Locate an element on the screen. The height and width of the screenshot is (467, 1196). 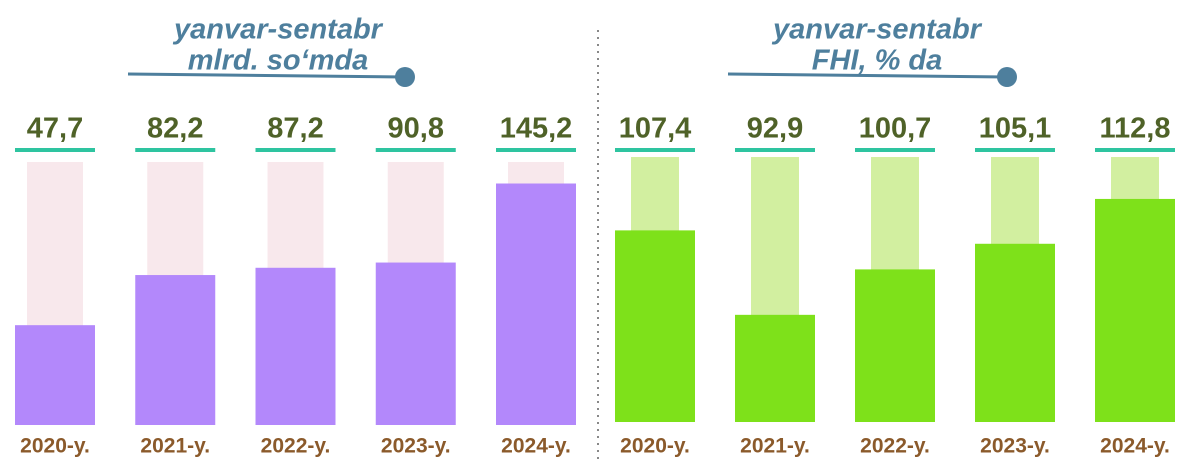
value-label: 87,2 is located at coordinates (295, 129).